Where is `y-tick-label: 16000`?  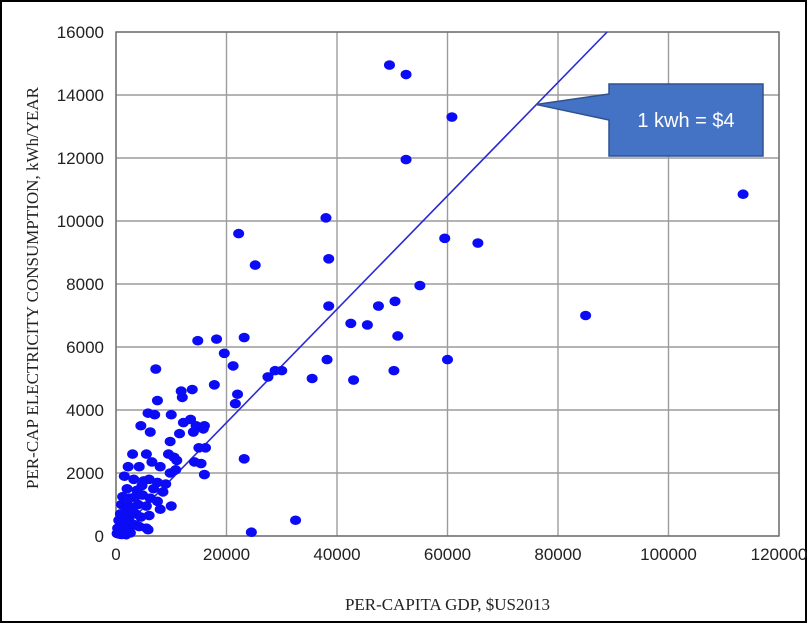 y-tick-label: 16000 is located at coordinates (80, 32).